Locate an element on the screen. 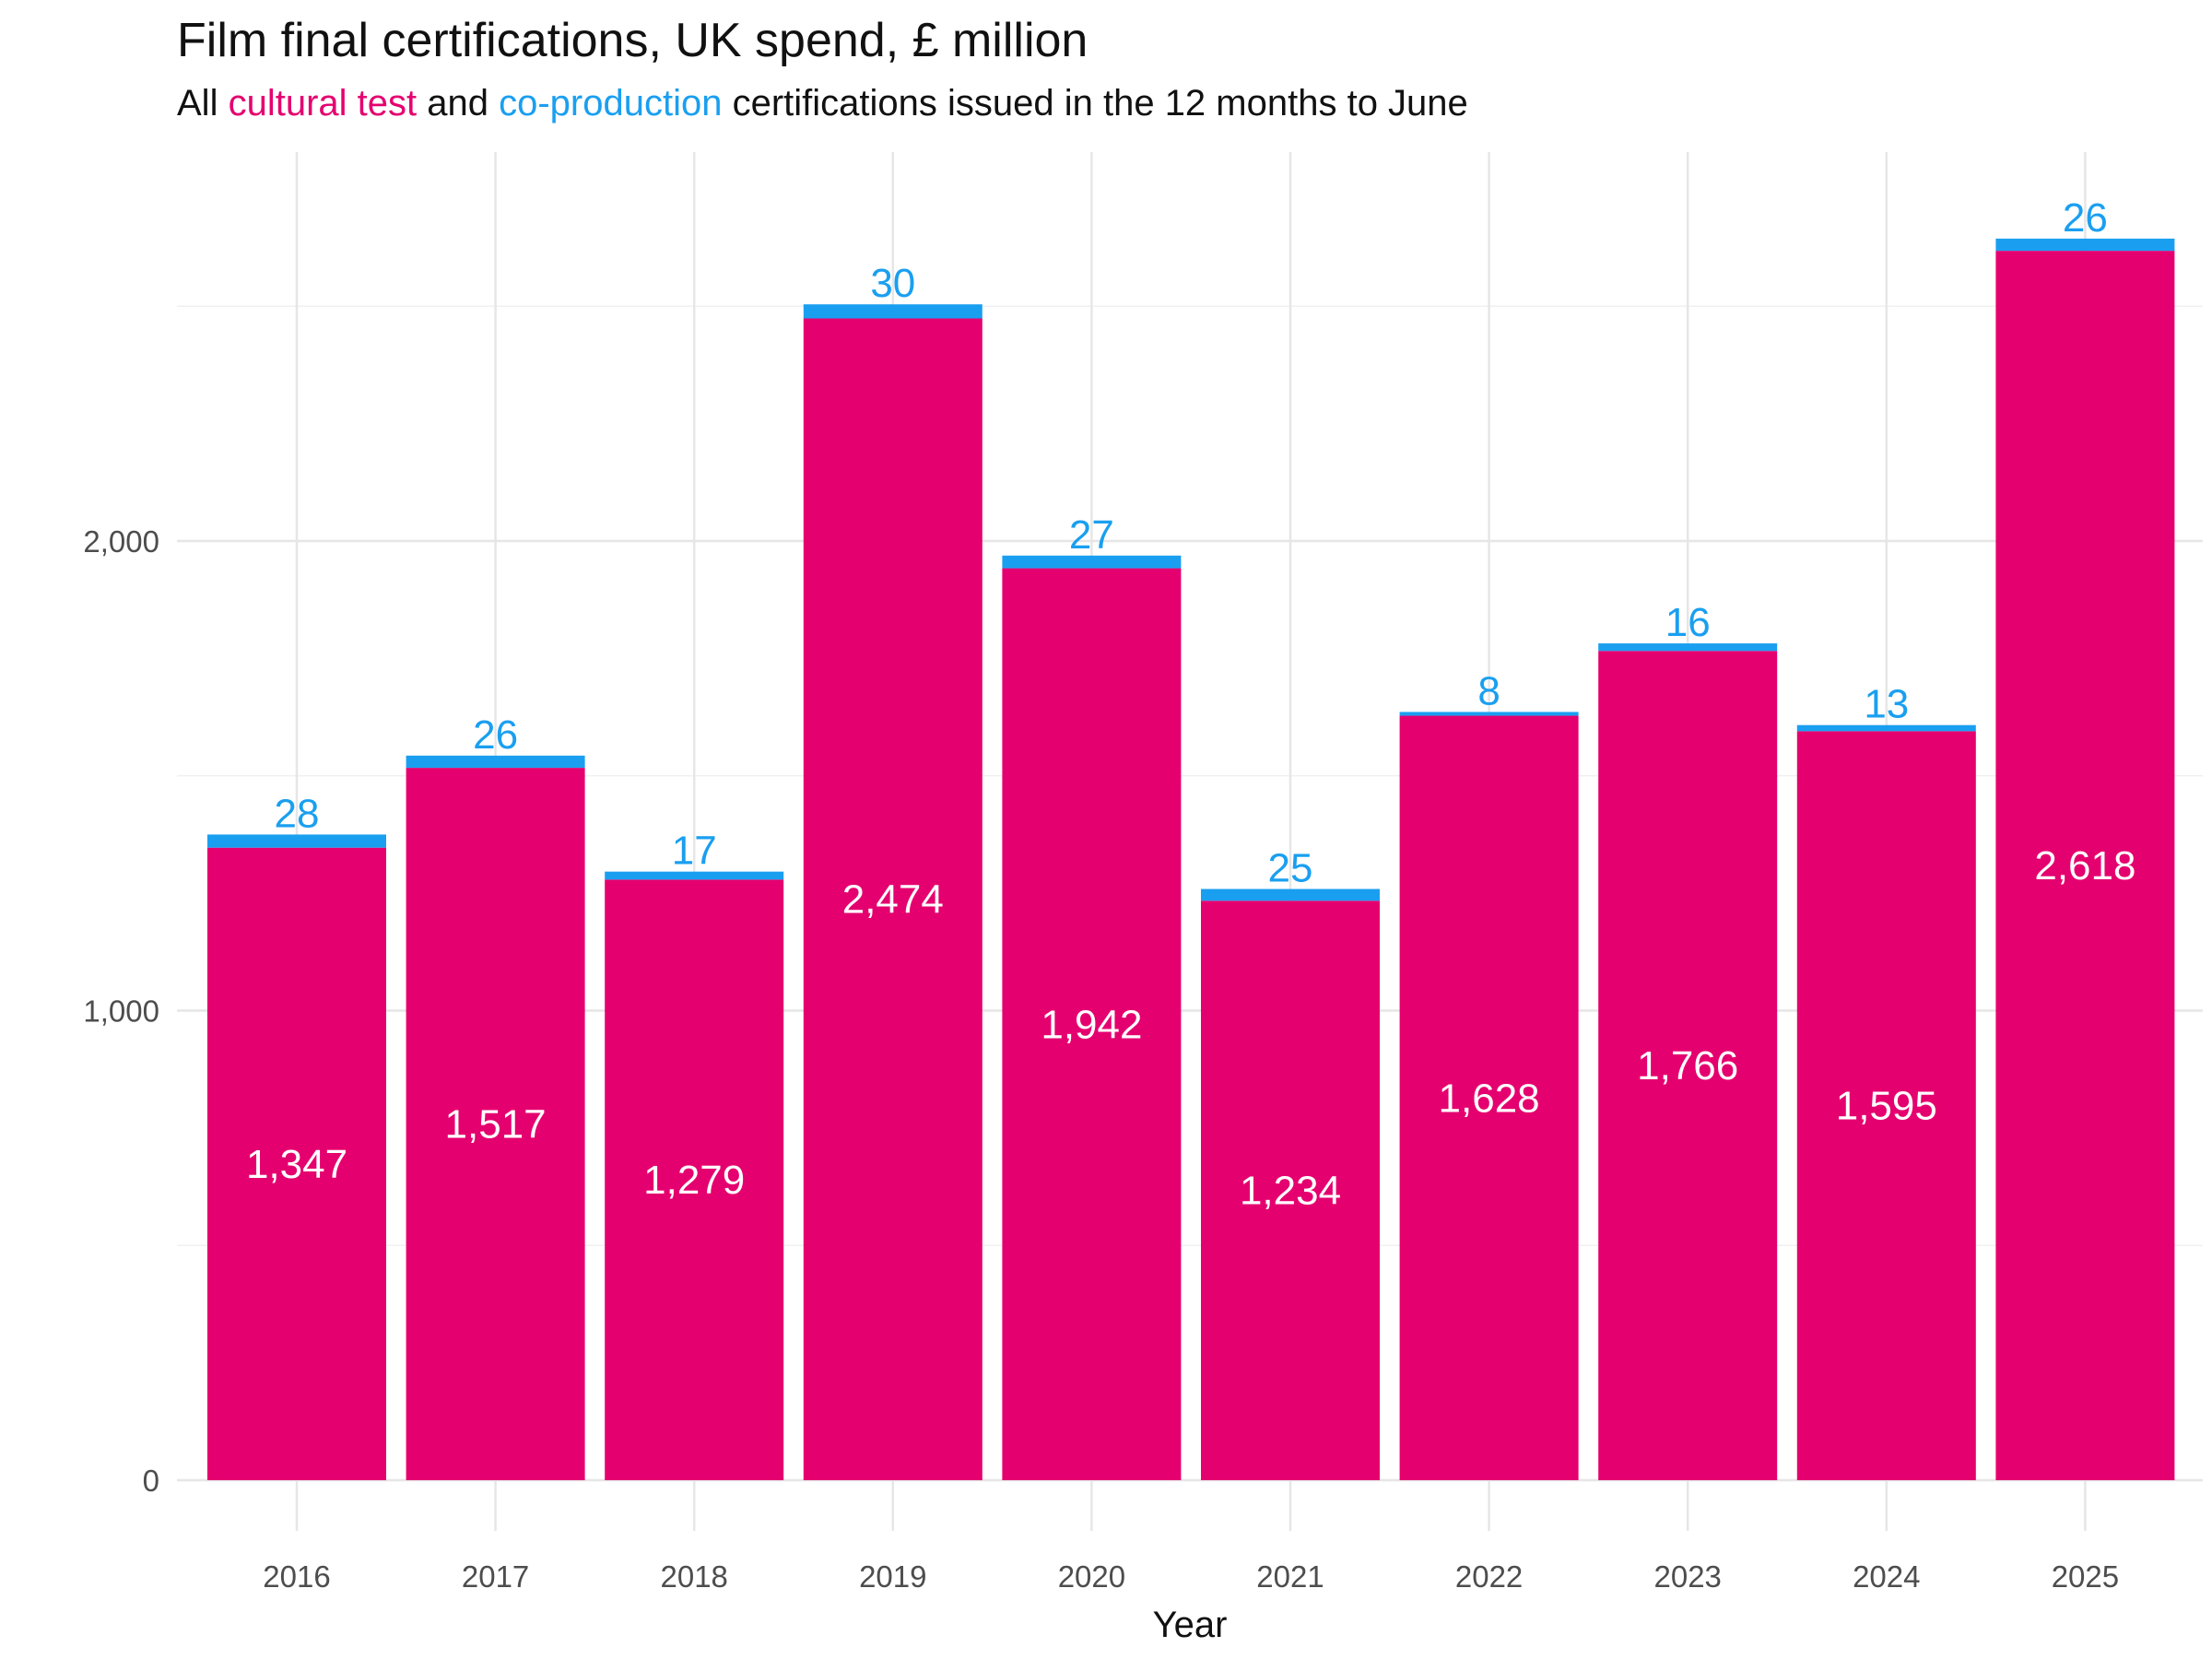  bar-co-production-2025 is located at coordinates (2085, 245).